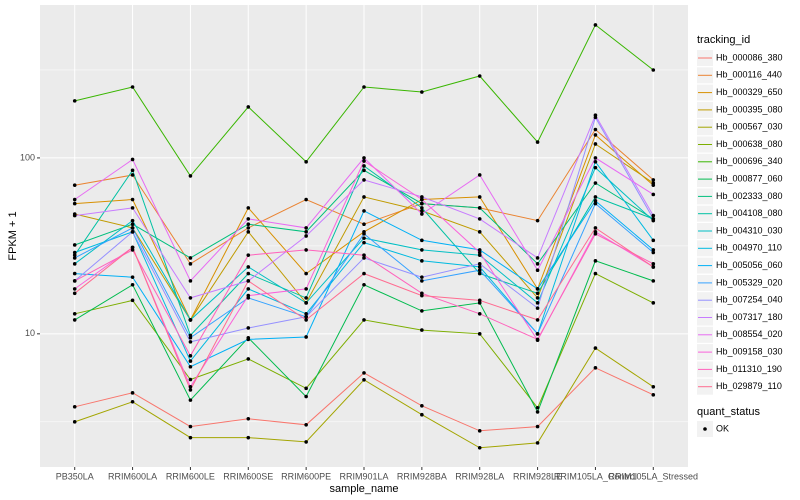 This screenshot has height=500, width=800. I want to click on legend-label: Hb_004108_080, so click(749, 213).